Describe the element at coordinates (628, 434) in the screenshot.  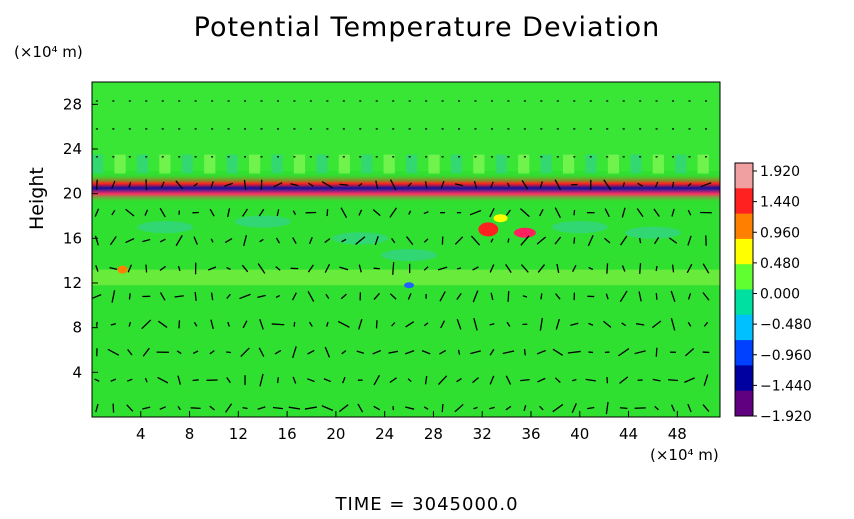
I see `x-tick-label: 44` at that location.